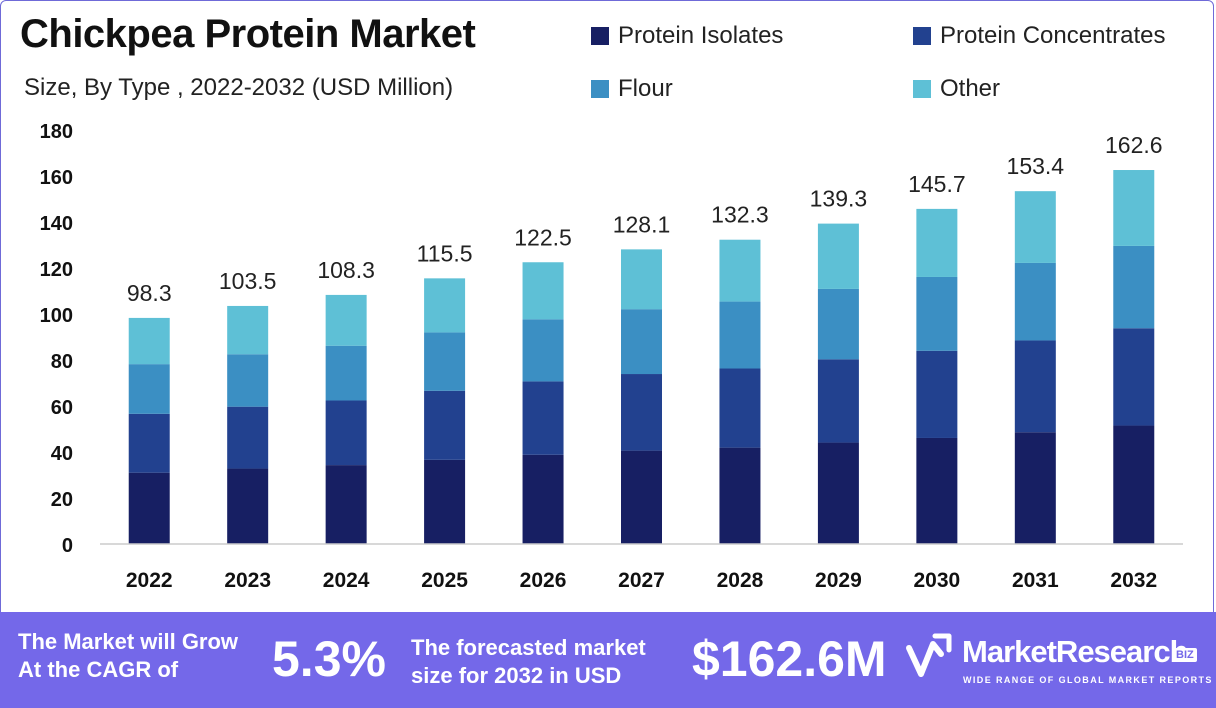  Describe the element at coordinates (62, 408) in the screenshot. I see `y-tick-label: 60` at that location.